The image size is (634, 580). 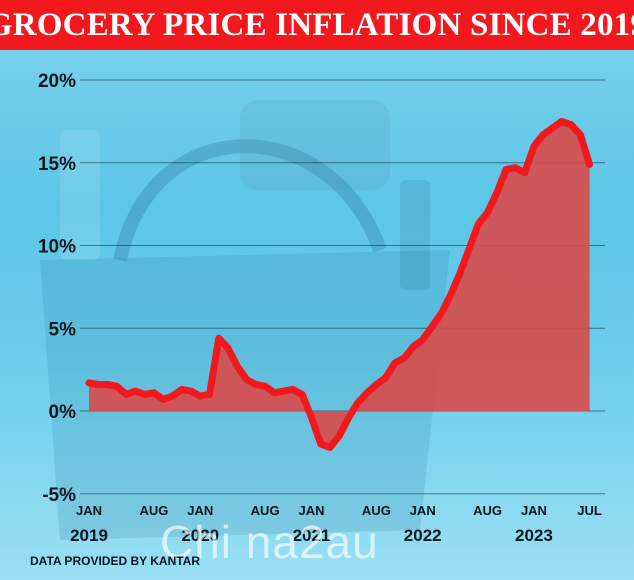 I want to click on basket-handle, so click(x=250, y=200).